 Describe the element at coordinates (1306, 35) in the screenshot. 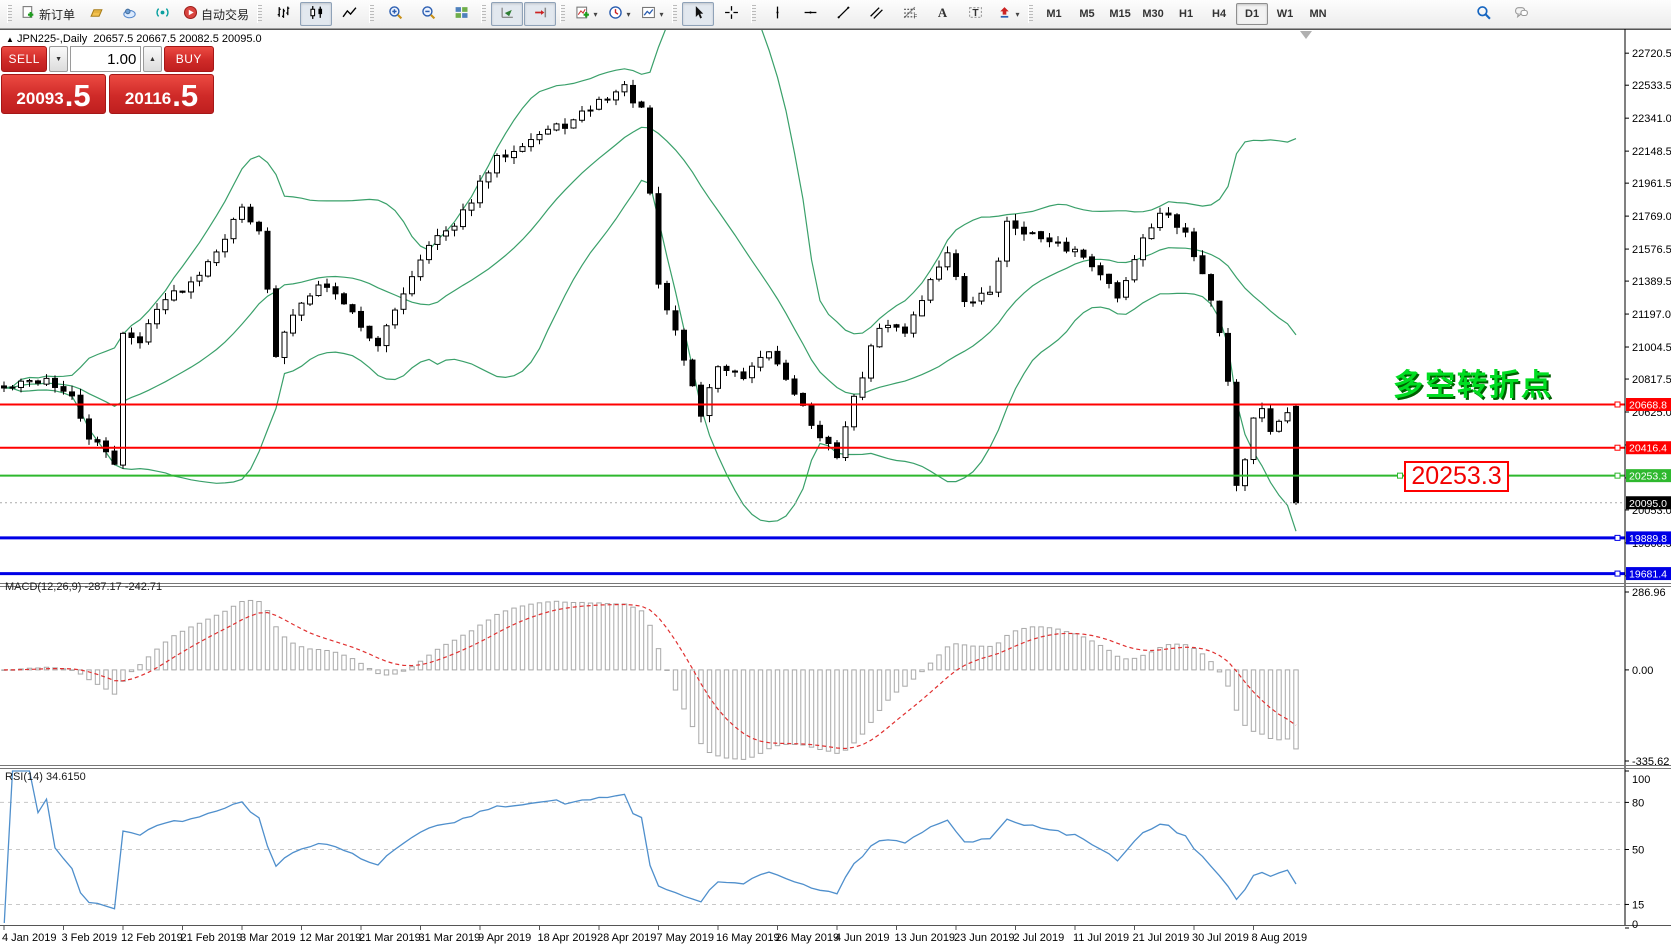

I see `chart-shift-marker` at that location.